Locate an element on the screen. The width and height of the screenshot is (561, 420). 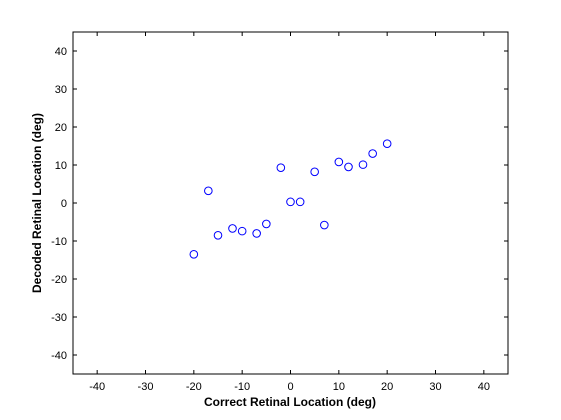
x-tick-label: 0 is located at coordinates (290, 387).